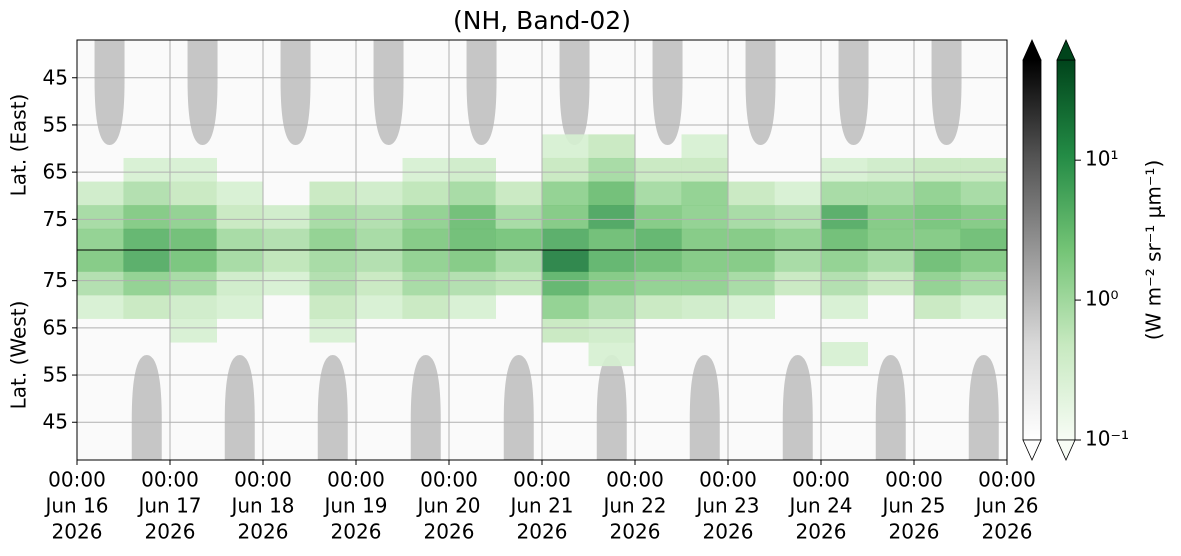 This screenshot has width=1181, height=556. What do you see at coordinates (447, 506) in the screenshot?
I see `x-tick-label: Jun 20` at bounding box center [447, 506].